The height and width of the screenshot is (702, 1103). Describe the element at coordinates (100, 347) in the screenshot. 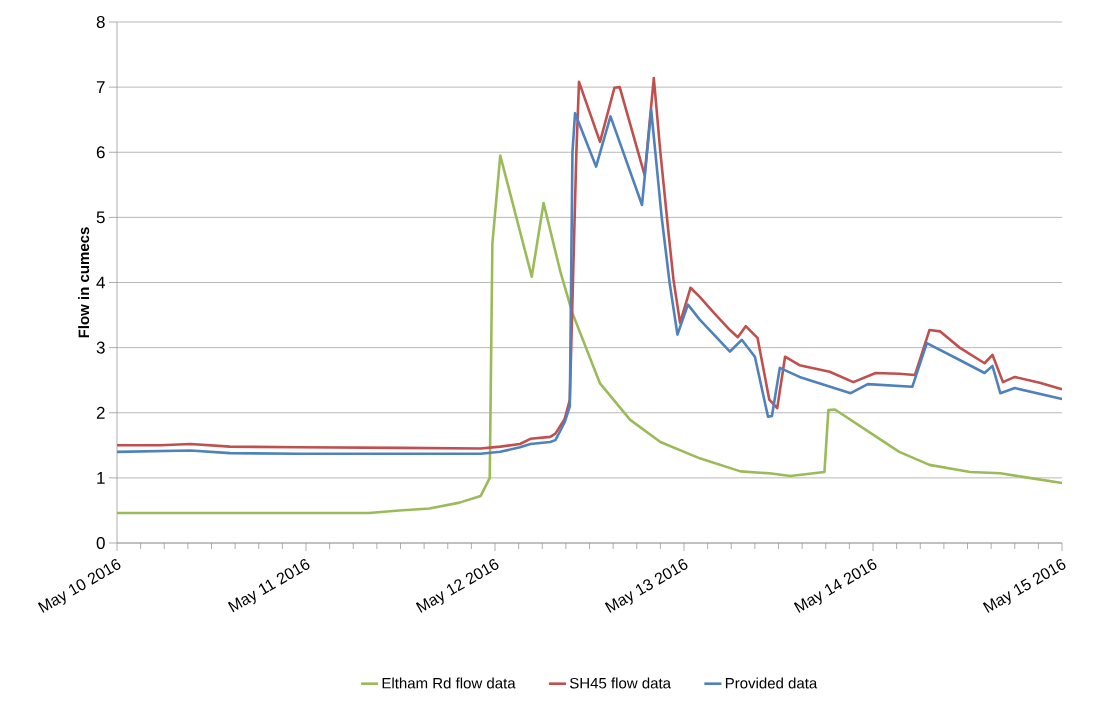

I see `y-tick-label: 3` at that location.